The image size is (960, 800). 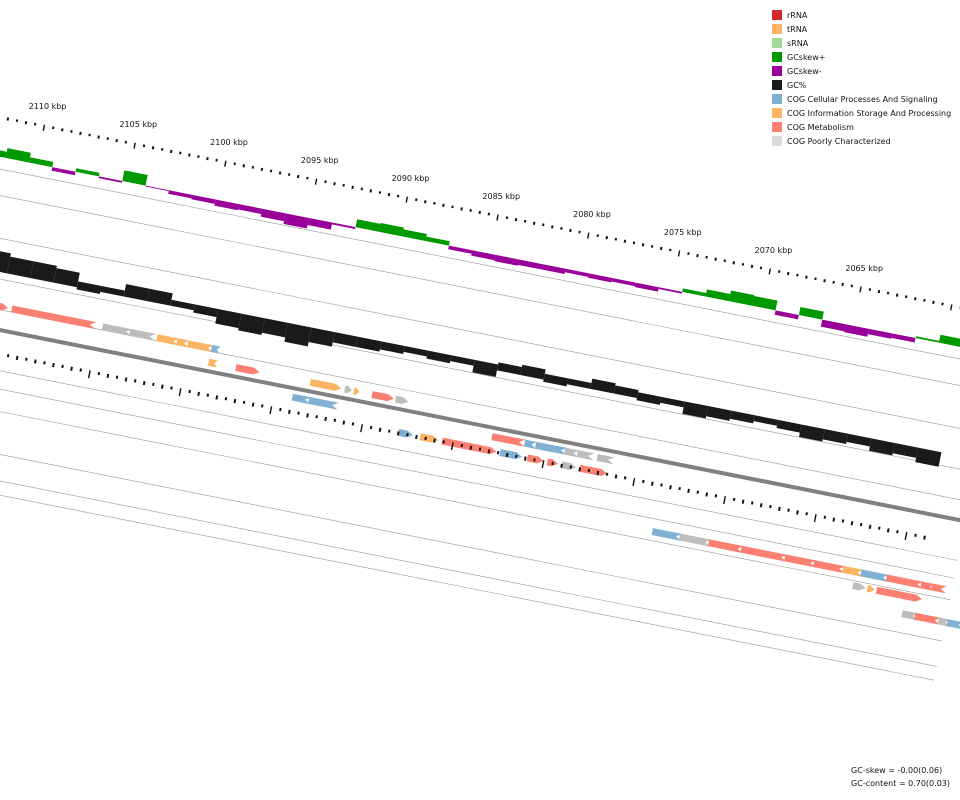 I want to click on legend-item-gcskew-neg: GCskew-, so click(x=861, y=71).